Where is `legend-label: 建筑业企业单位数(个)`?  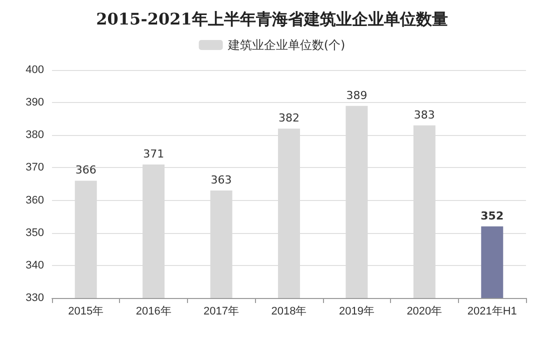
legend-label: 建筑业企业单位数(个) is located at coordinates (286, 45).